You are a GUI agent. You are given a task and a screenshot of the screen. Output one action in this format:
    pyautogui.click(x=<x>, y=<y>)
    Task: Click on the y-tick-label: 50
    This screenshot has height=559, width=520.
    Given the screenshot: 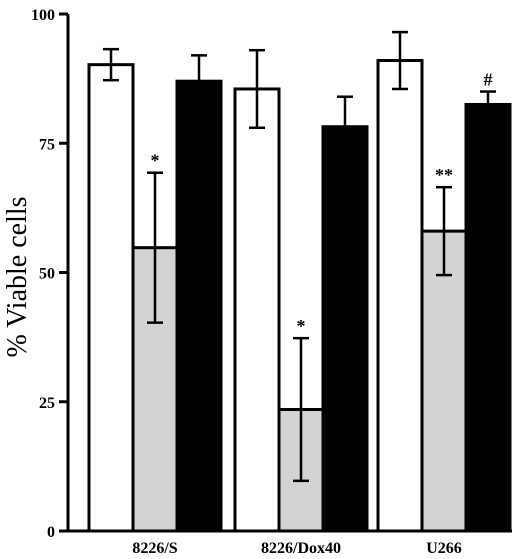 What is the action you would take?
    pyautogui.click(x=47, y=274)
    